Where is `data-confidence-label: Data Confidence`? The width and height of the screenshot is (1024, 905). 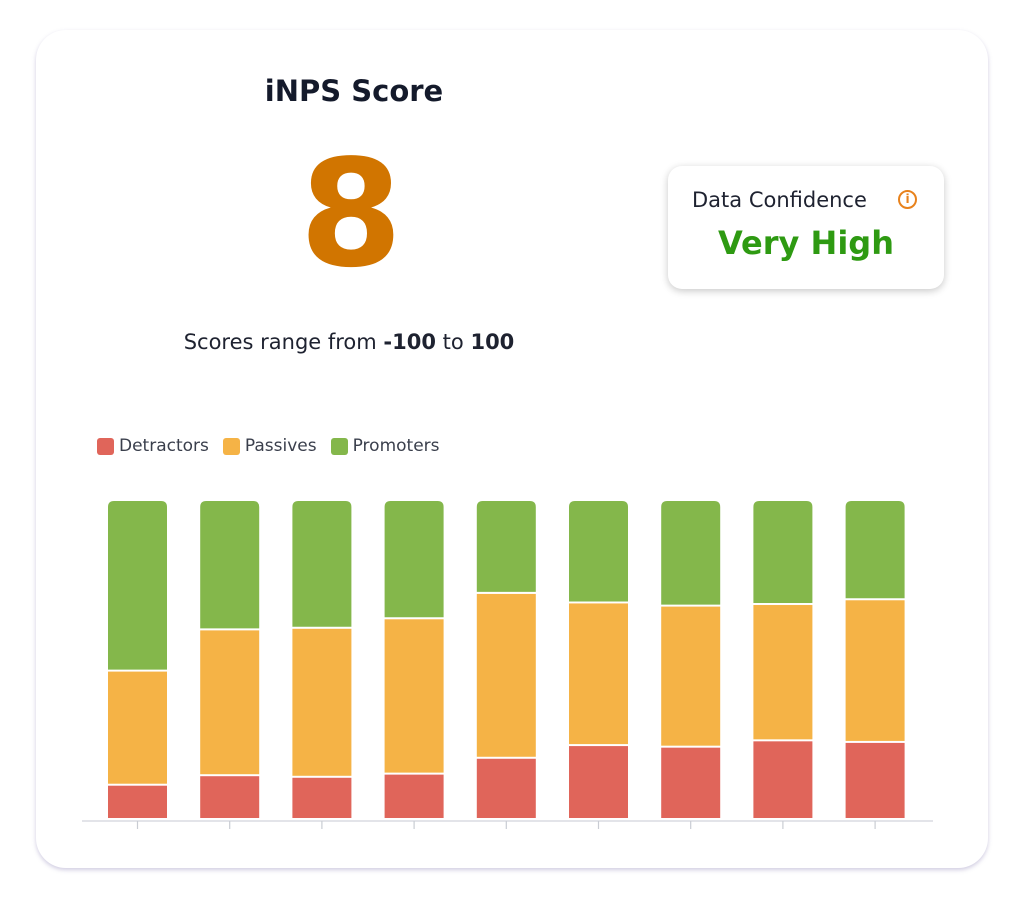 data-confidence-label: Data Confidence is located at coordinates (779, 200).